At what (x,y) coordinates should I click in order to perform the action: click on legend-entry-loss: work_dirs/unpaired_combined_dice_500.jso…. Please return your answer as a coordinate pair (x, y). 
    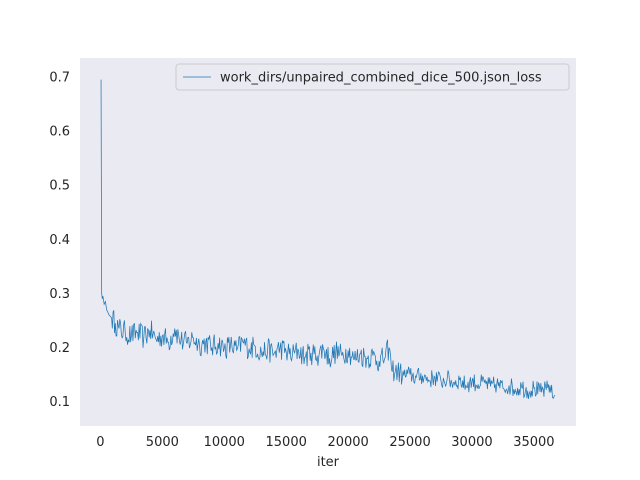
    Looking at the image, I should click on (381, 78).